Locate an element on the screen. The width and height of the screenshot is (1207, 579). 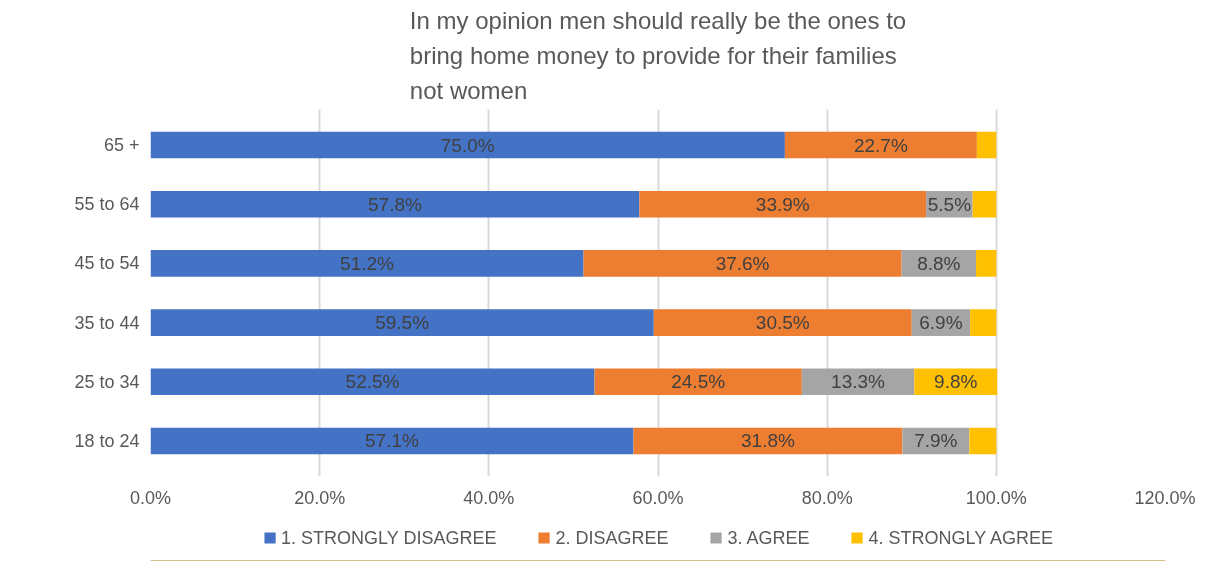
data-label: 33.9% is located at coordinates (782, 204).